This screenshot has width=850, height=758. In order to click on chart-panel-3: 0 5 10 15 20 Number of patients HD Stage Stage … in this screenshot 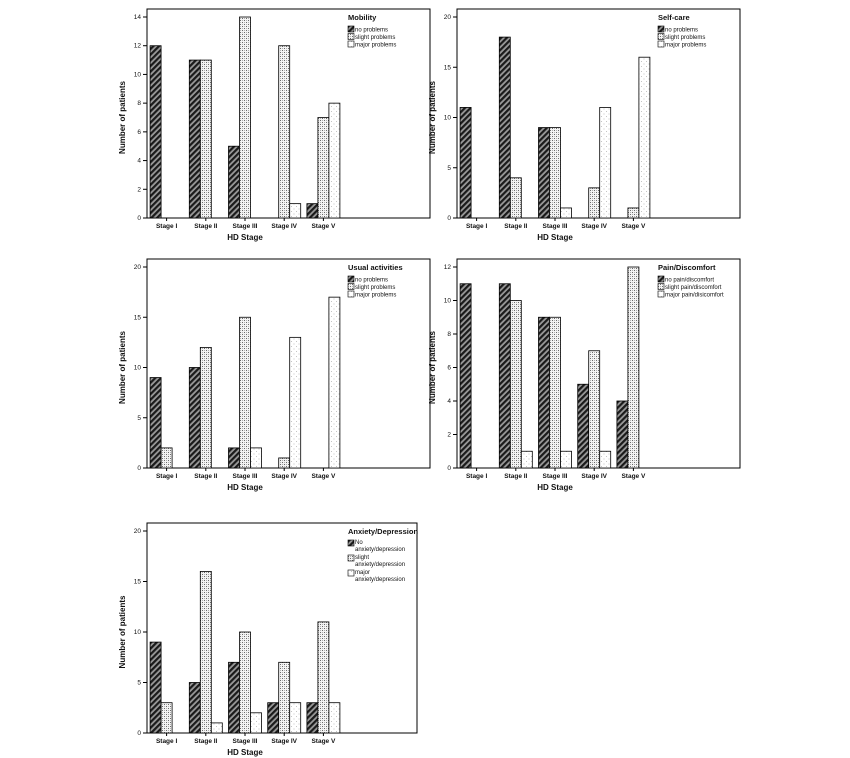, I will do `click(274, 375)`.